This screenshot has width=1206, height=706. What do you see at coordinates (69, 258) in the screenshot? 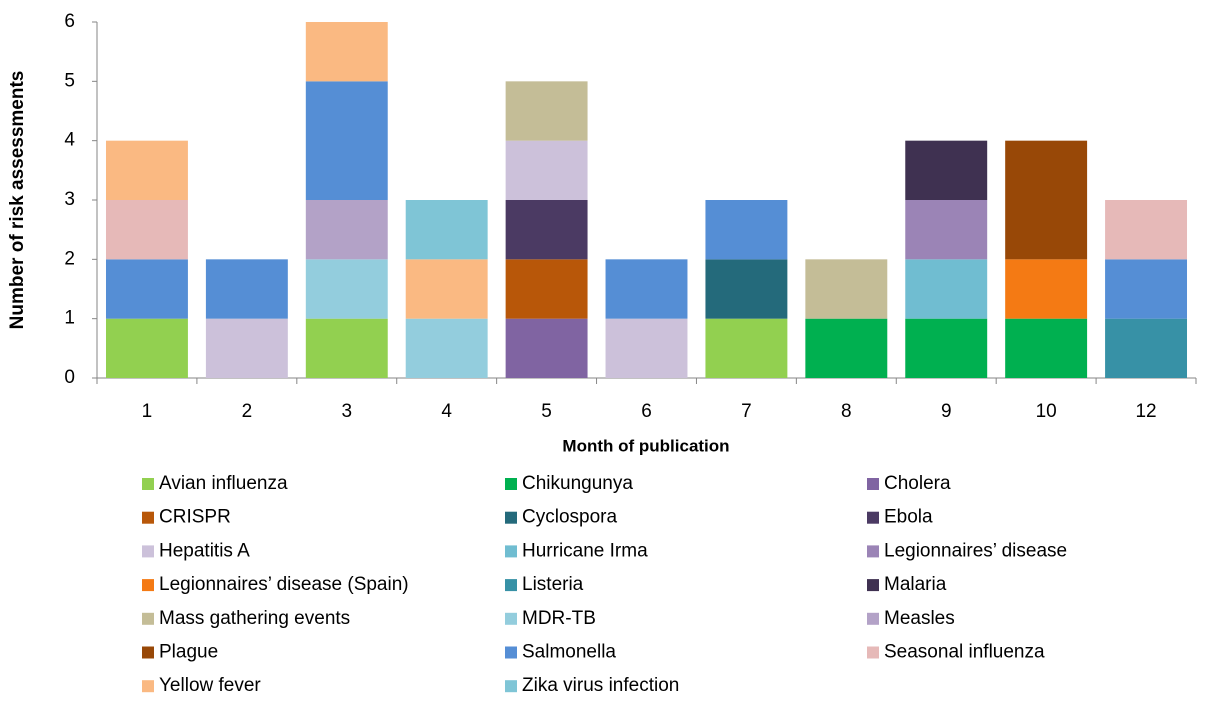
I see `y-tick-label: 2` at bounding box center [69, 258].